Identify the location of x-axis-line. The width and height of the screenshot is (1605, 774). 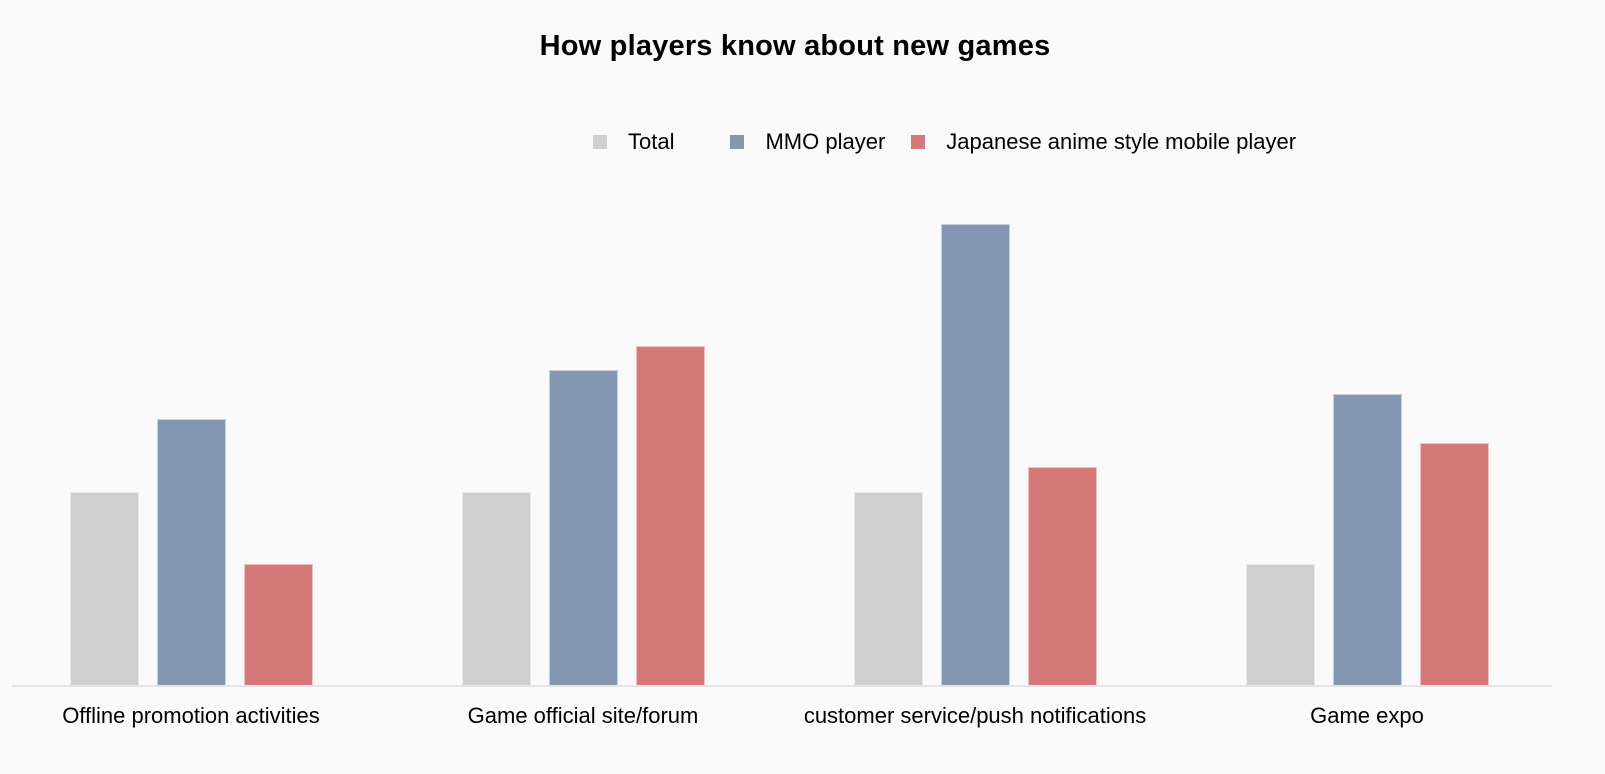
(782, 686).